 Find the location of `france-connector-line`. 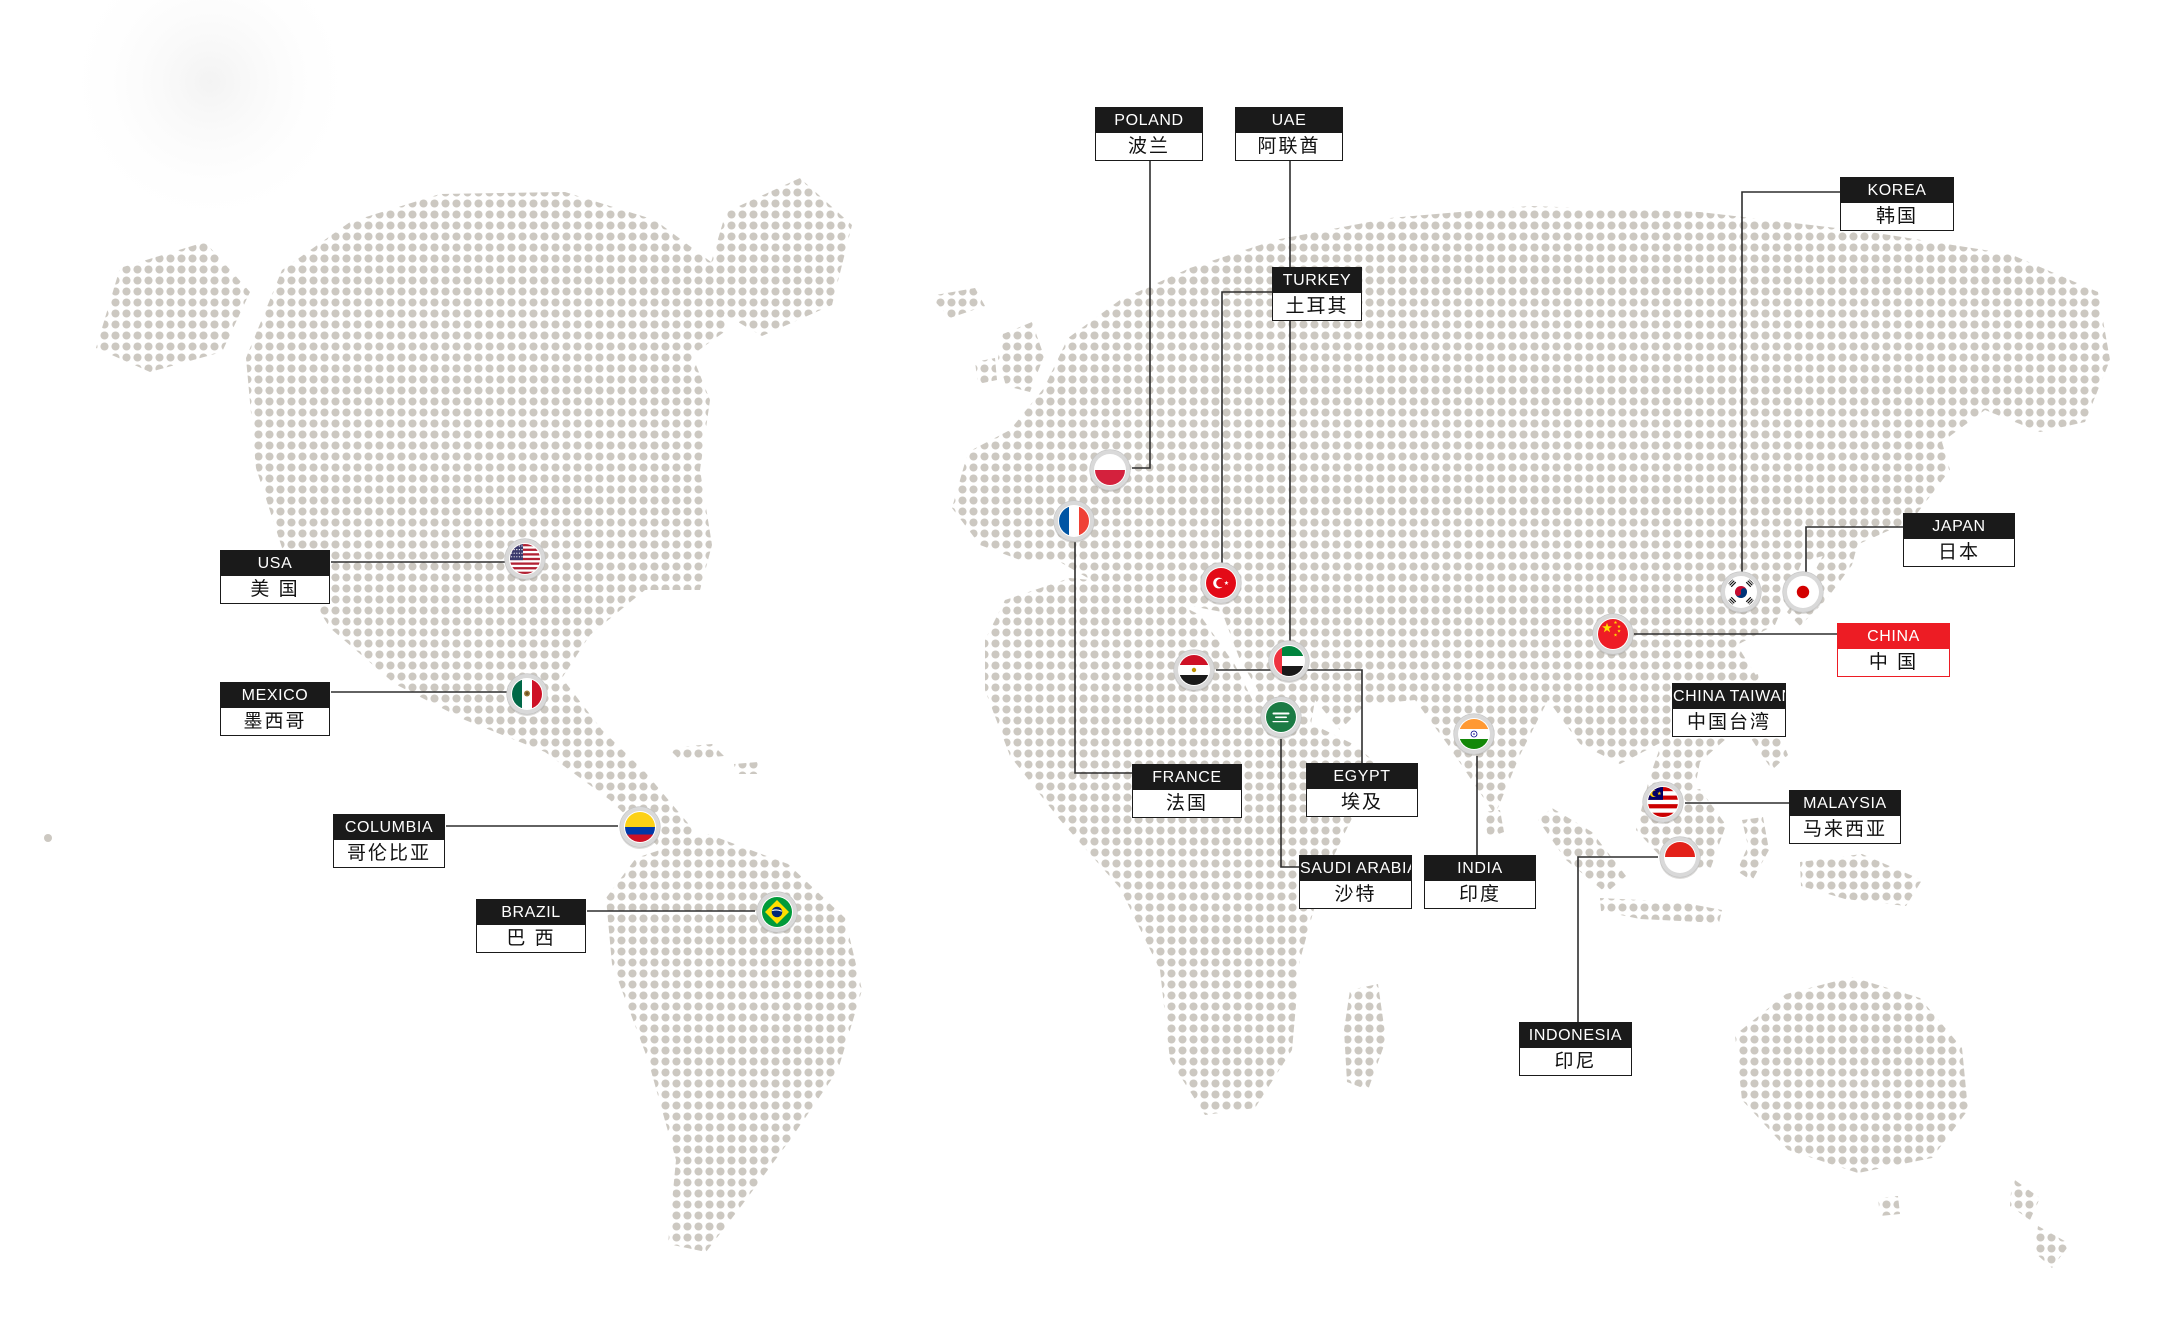

france-connector-line is located at coordinates (1103, 658).